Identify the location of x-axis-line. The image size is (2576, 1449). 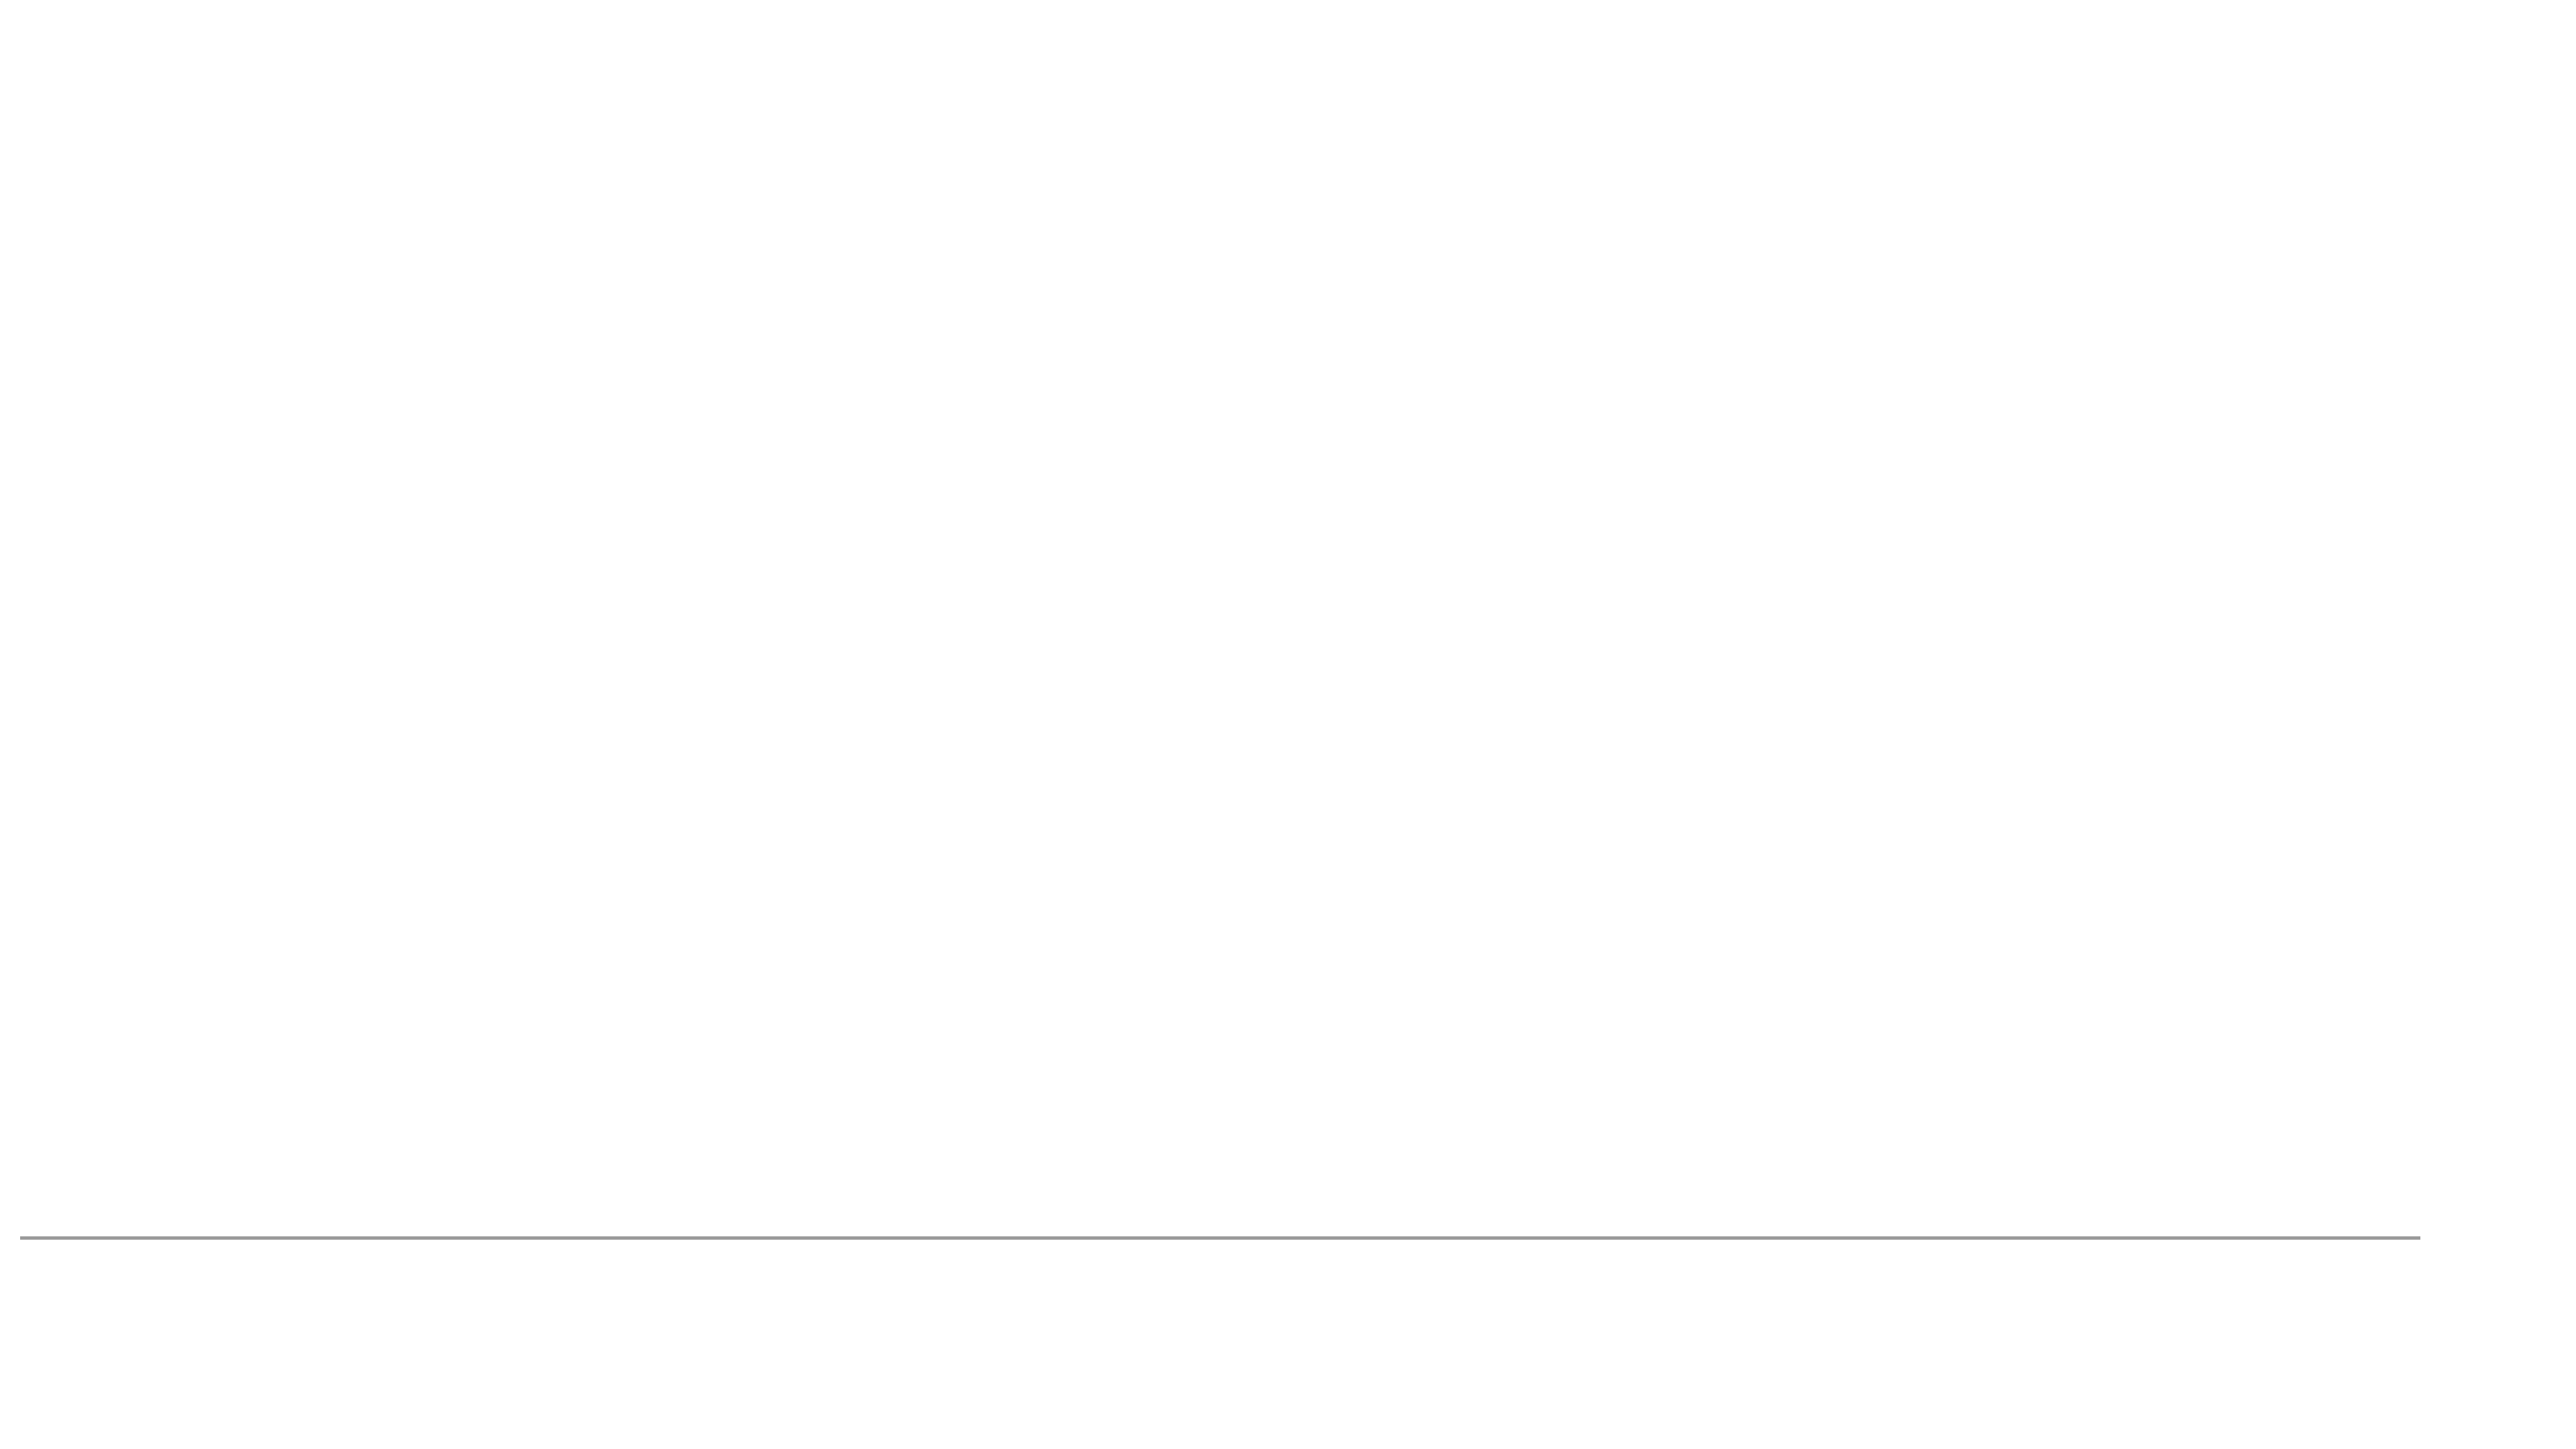
(1220, 1238).